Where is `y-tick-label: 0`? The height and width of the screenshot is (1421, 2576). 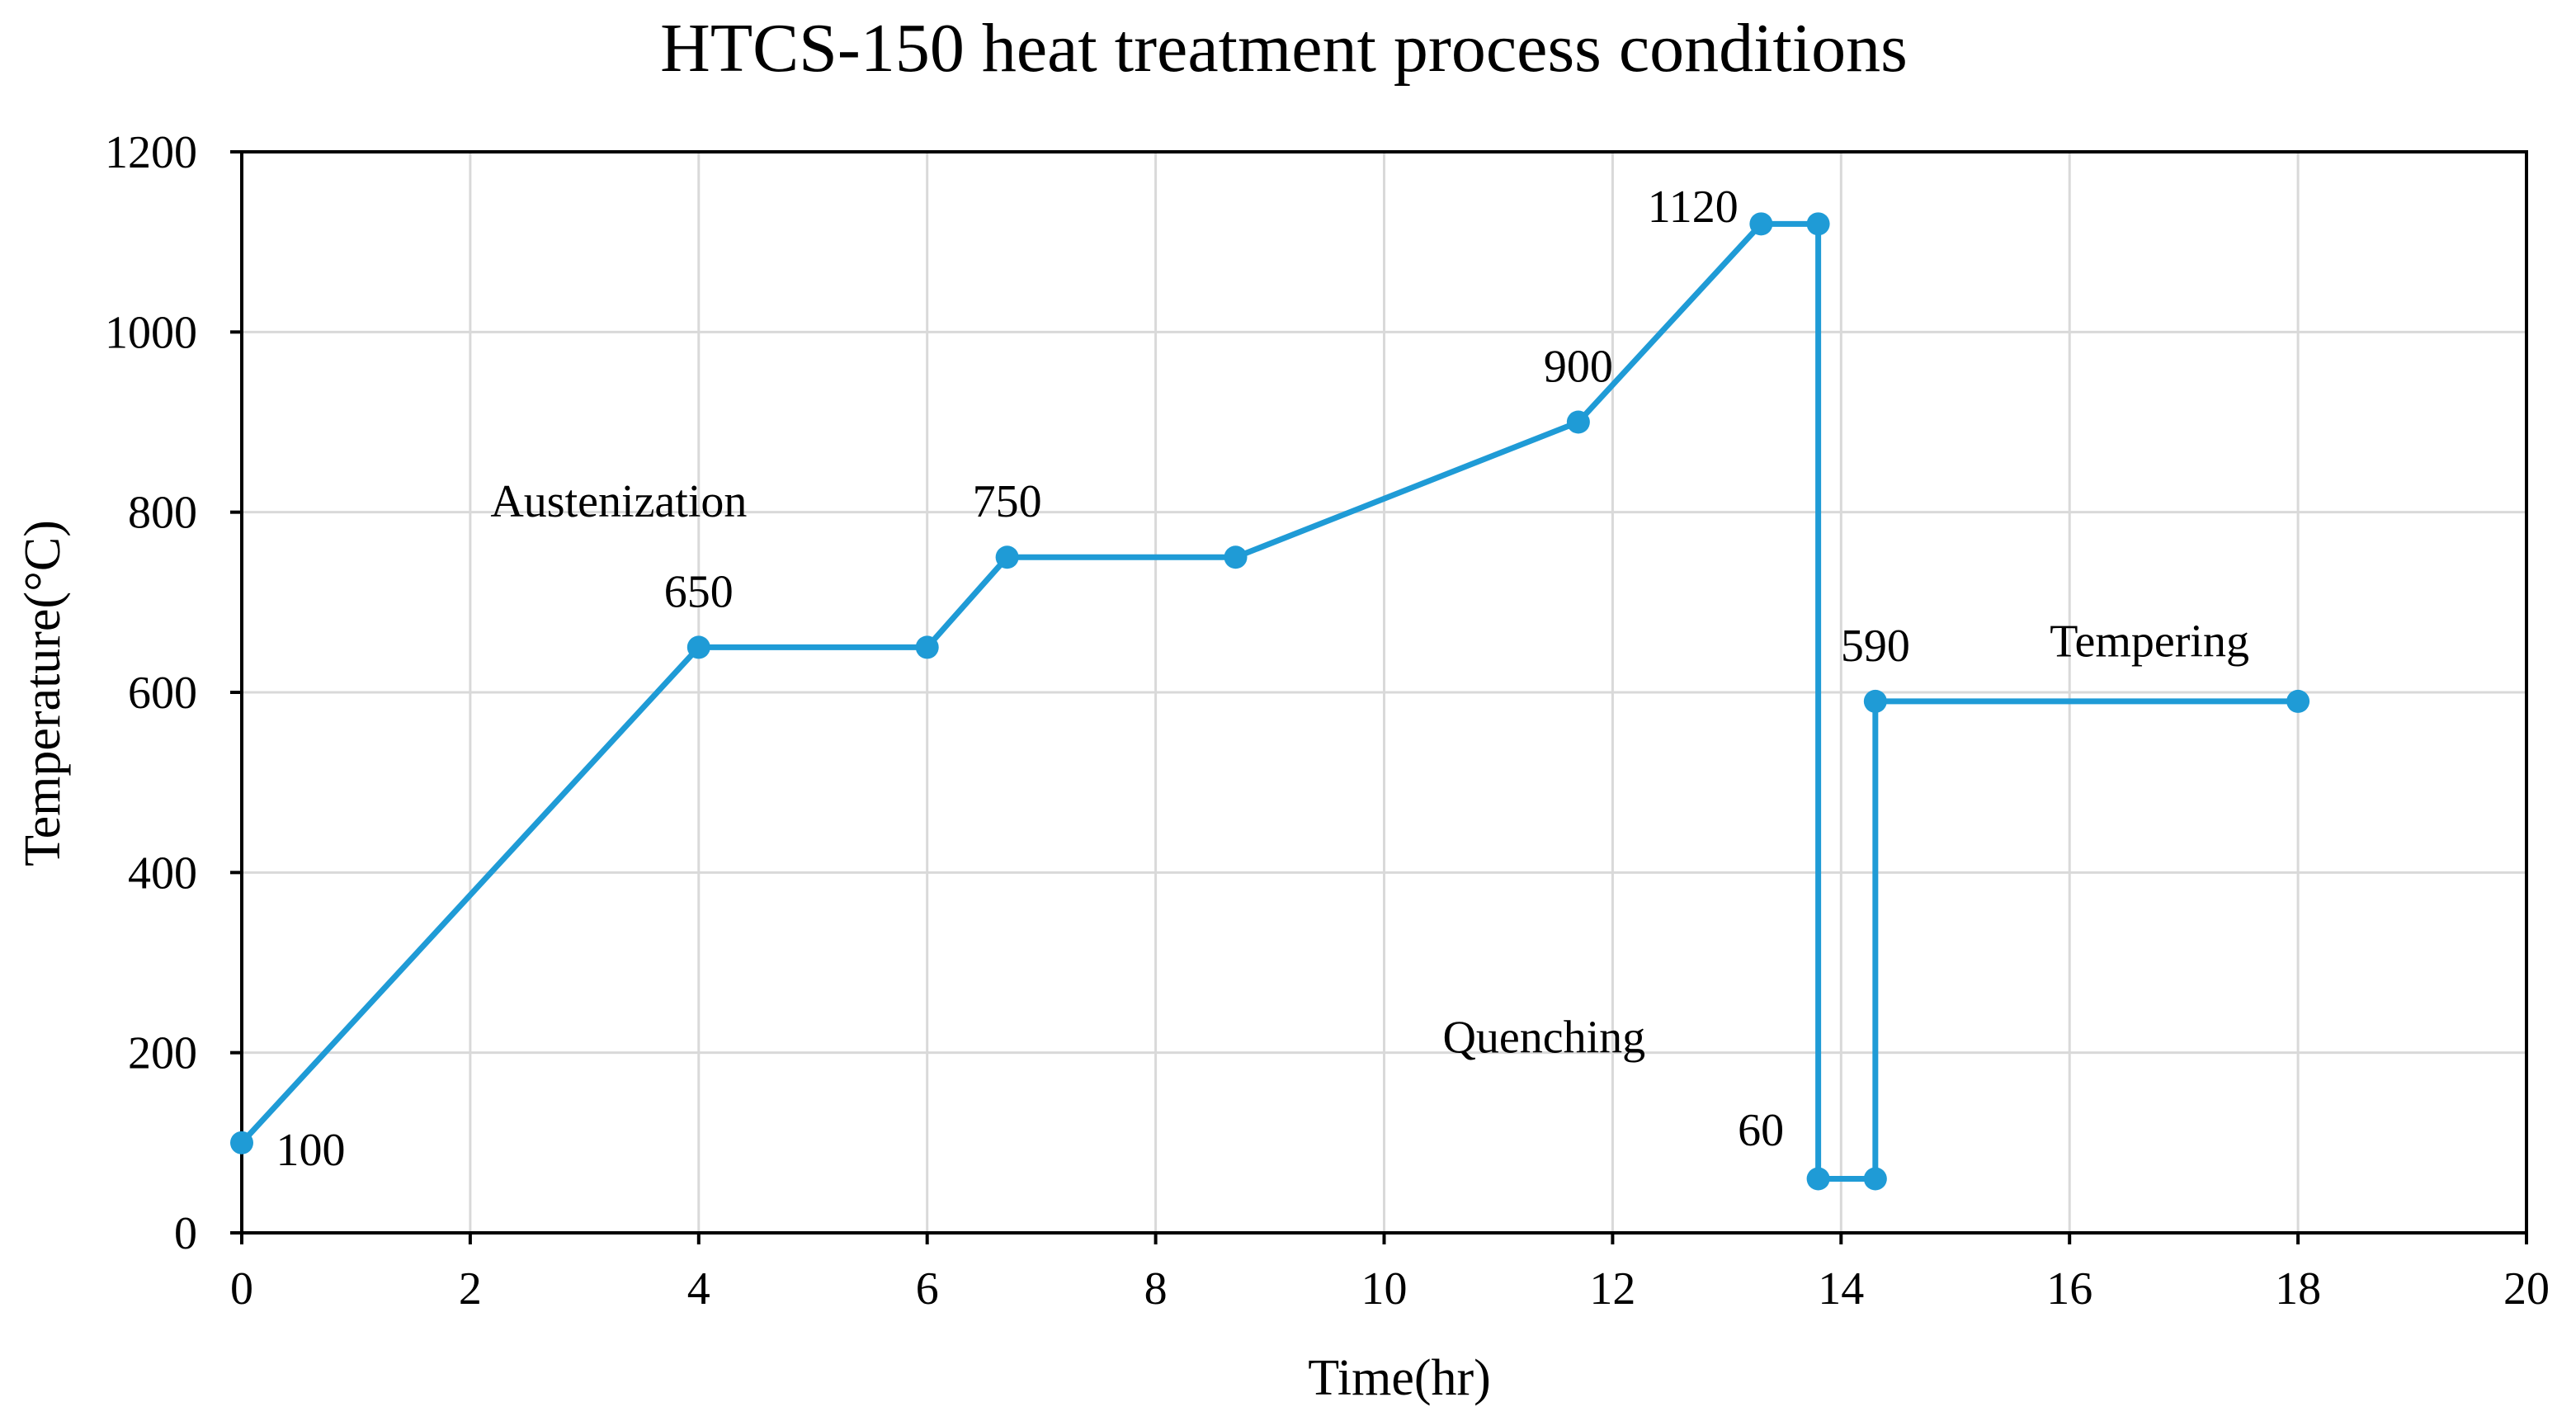 y-tick-label: 0 is located at coordinates (185, 1233).